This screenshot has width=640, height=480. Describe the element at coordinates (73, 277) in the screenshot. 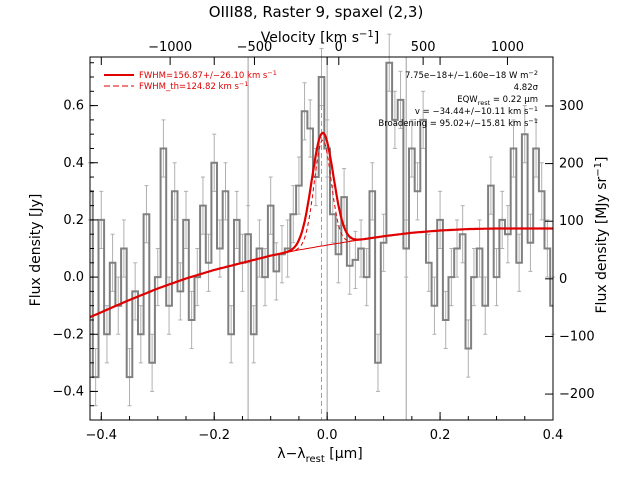

I see `y-tick-label: 0.0` at that location.